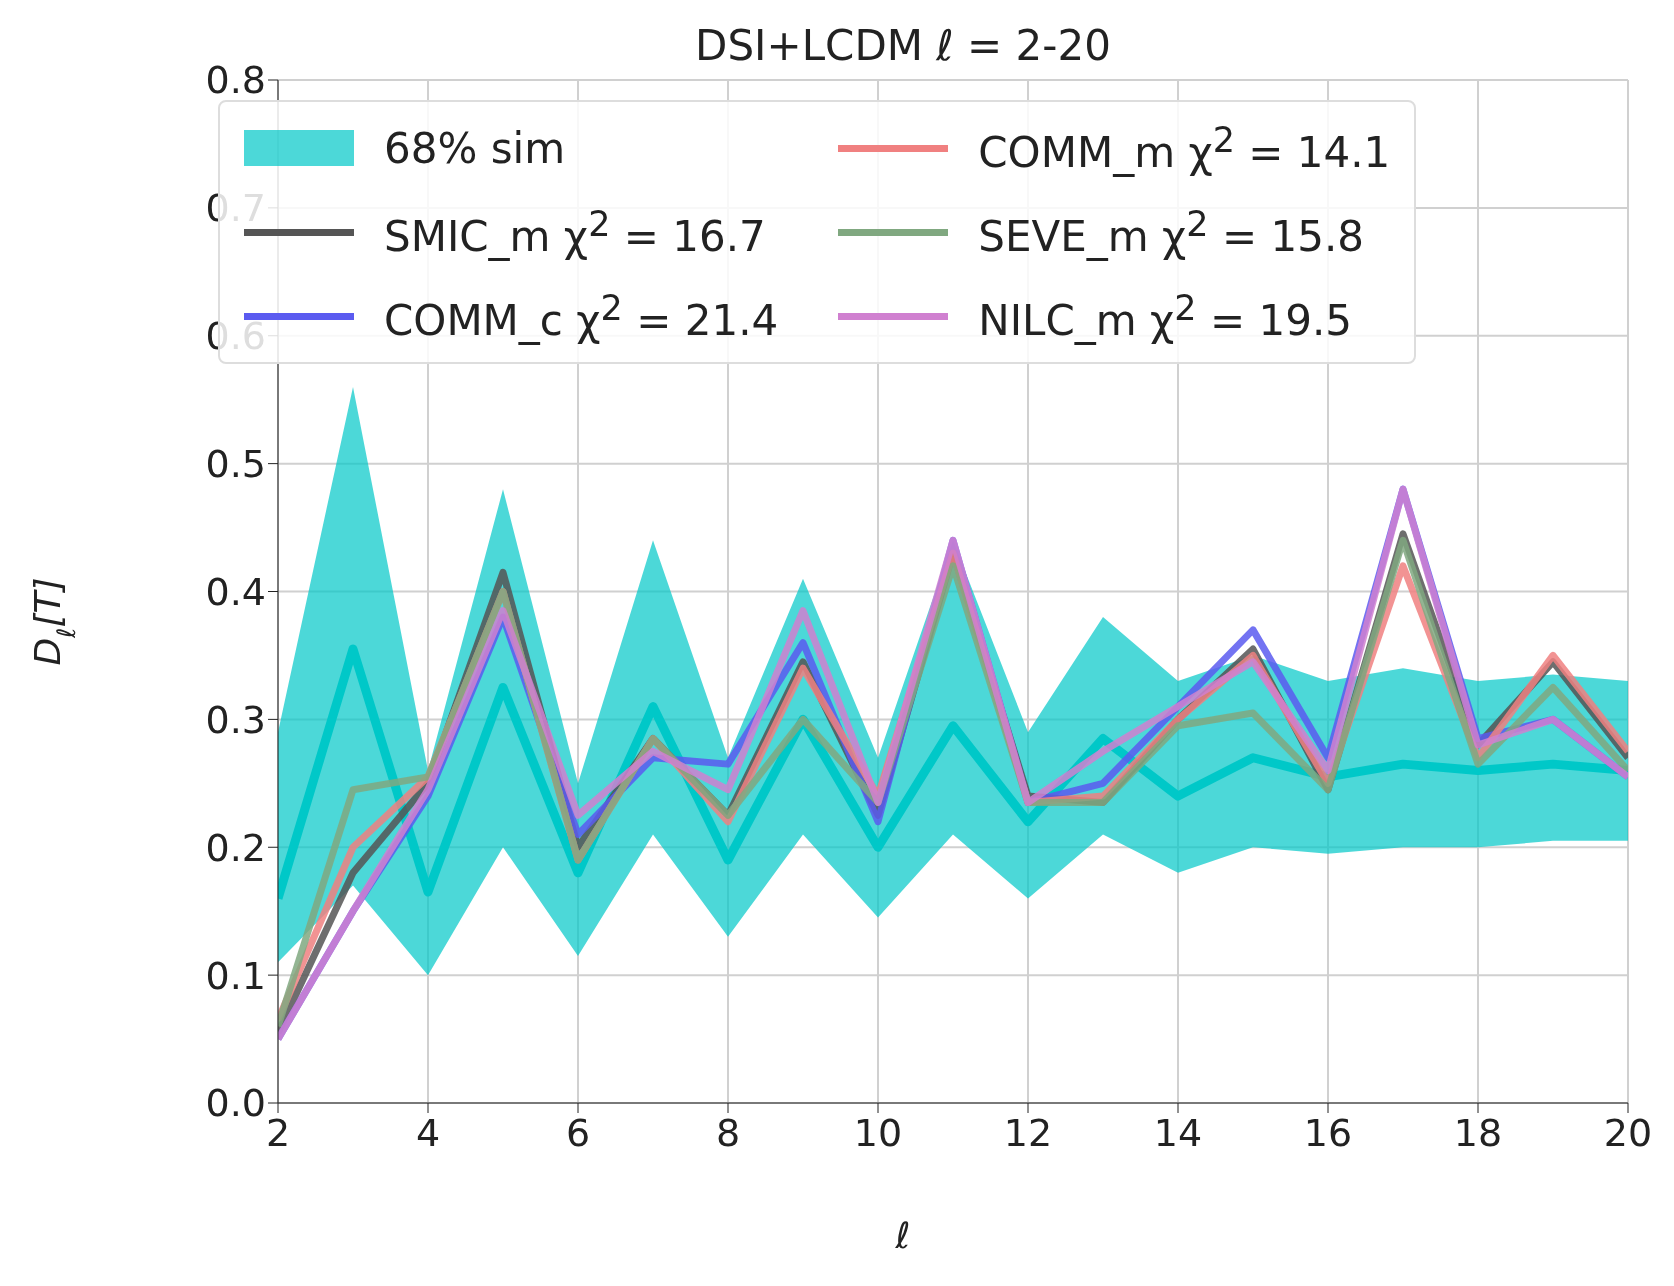 This screenshot has height=1286, width=1674. What do you see at coordinates (235, 80) in the screenshot?
I see `y-tick-label: 0.8` at bounding box center [235, 80].